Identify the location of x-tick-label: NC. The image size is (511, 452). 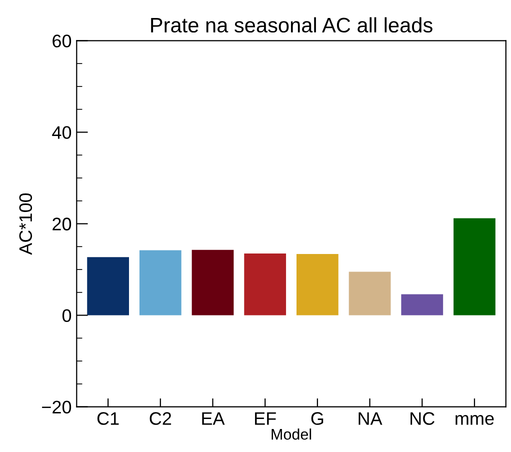
(422, 418).